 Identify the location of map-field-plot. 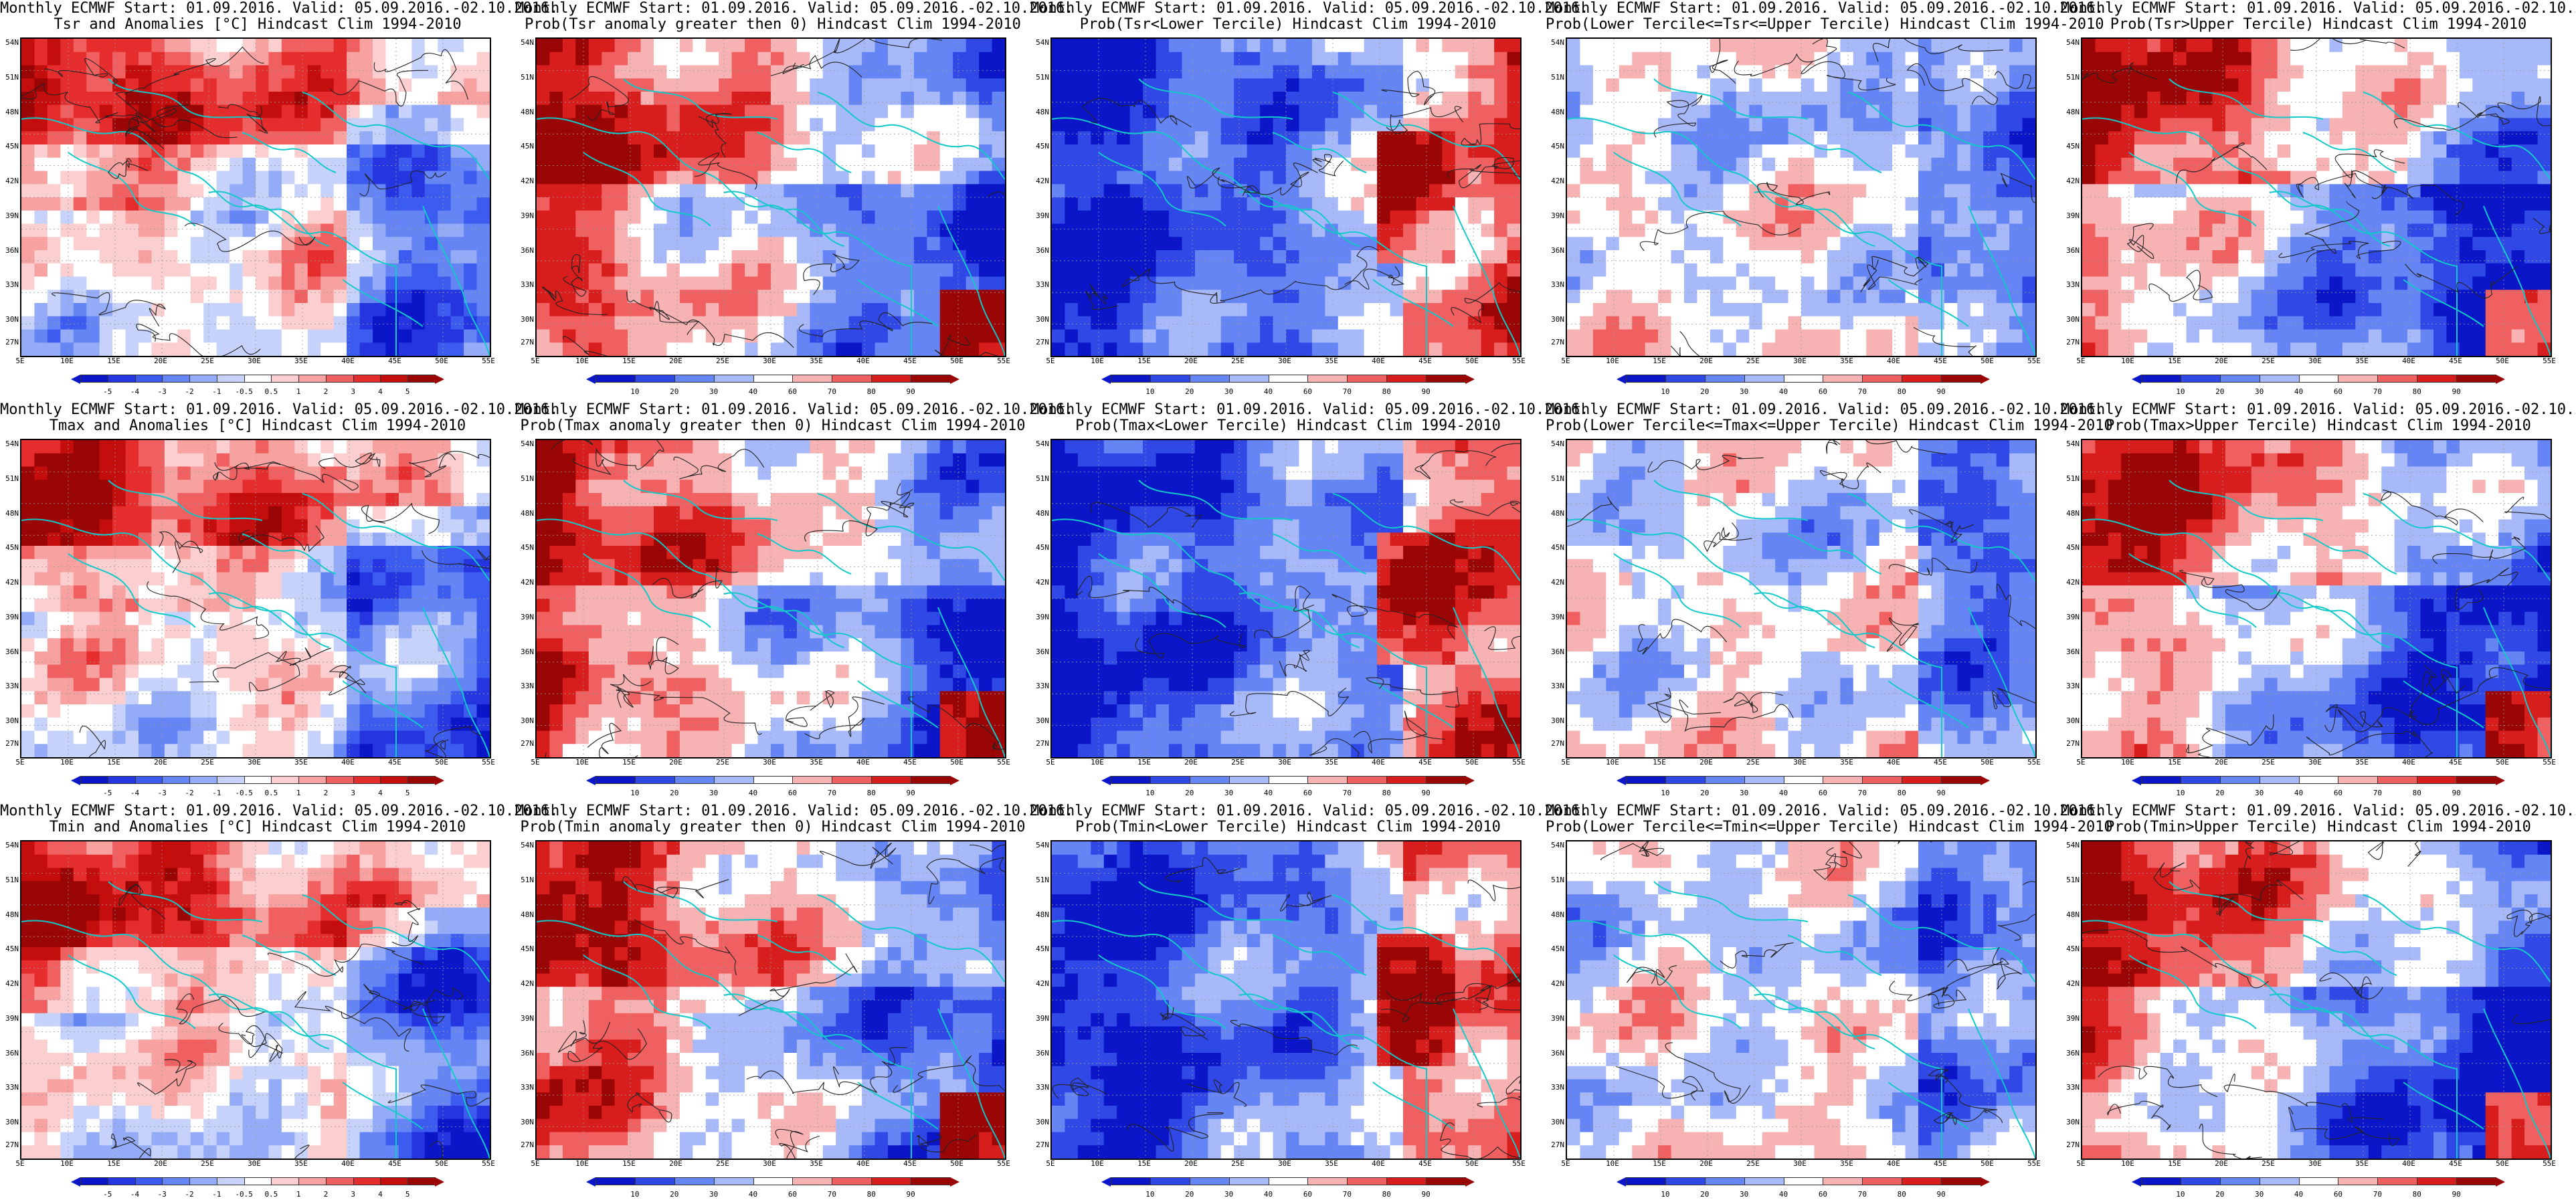
(1801, 197).